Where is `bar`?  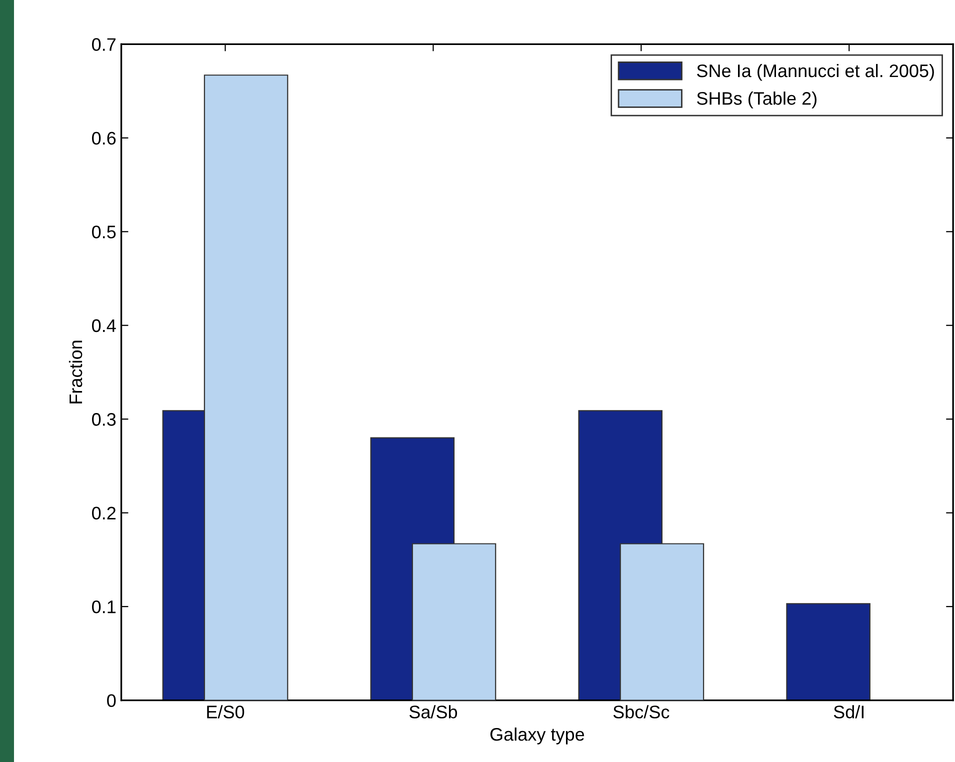
bar is located at coordinates (828, 651).